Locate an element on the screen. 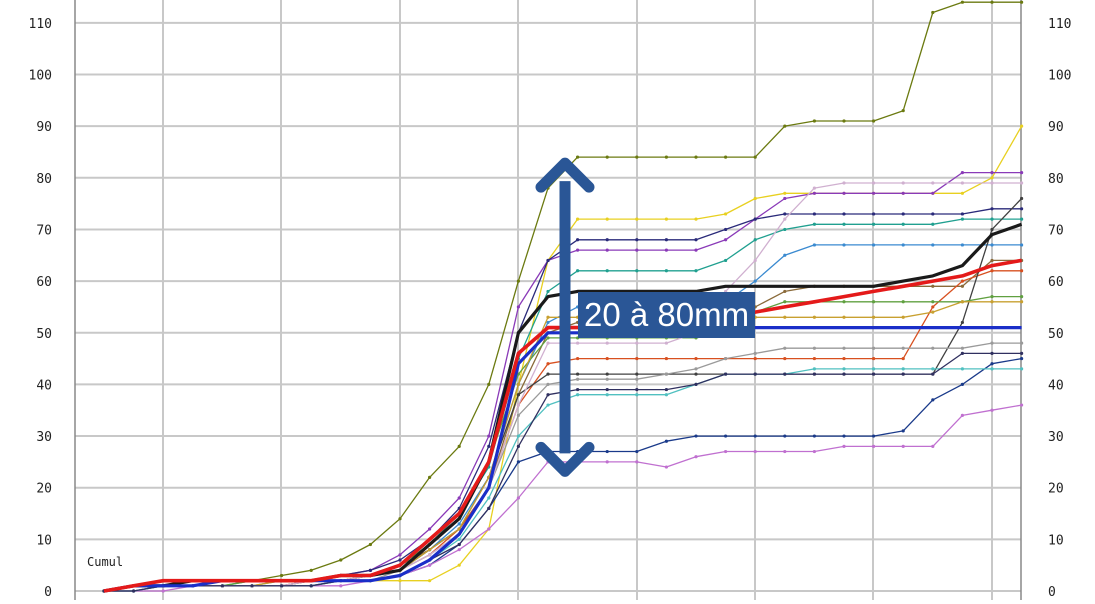 This screenshot has width=1095, height=604. y-tick-label-right: 100 is located at coordinates (1059, 76).